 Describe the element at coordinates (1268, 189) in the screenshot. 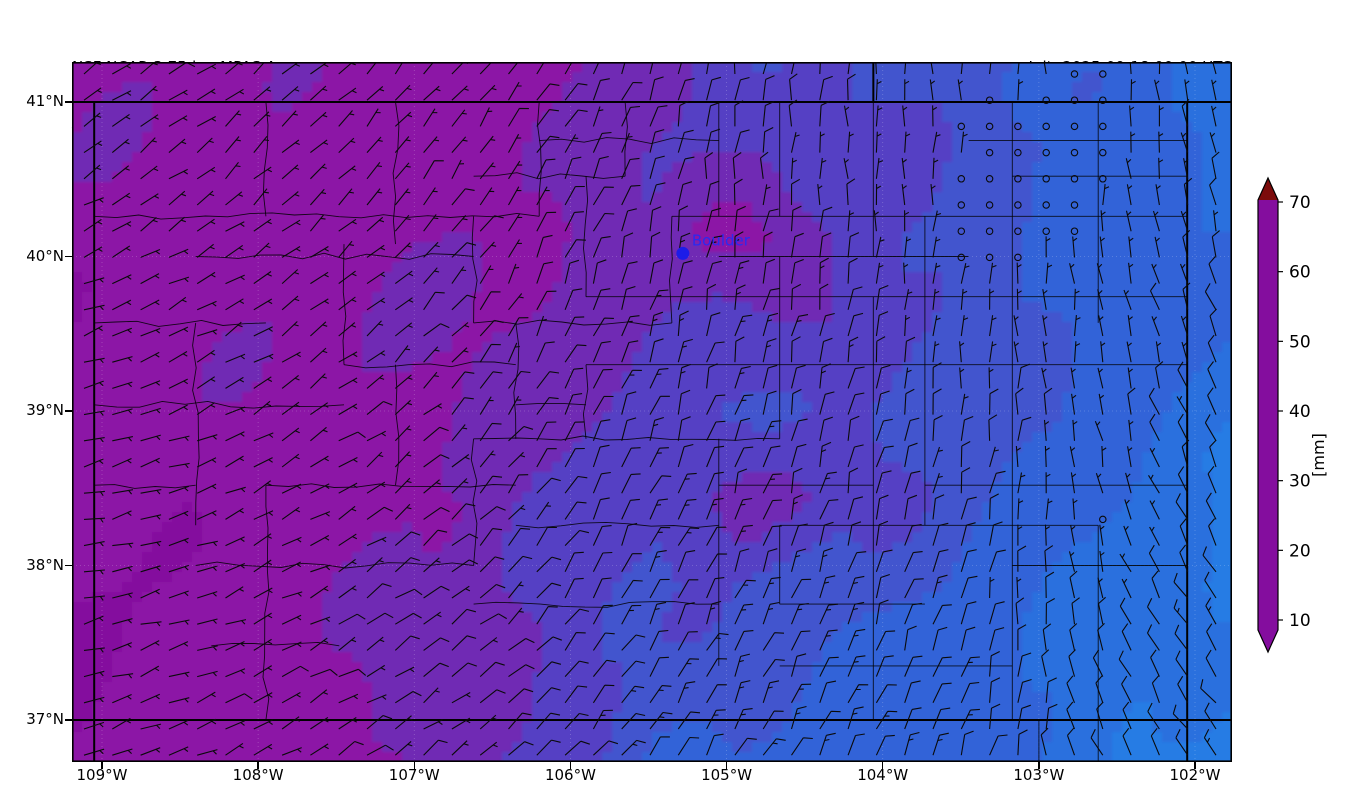

I see `colorbar-extend-max-arrow` at that location.